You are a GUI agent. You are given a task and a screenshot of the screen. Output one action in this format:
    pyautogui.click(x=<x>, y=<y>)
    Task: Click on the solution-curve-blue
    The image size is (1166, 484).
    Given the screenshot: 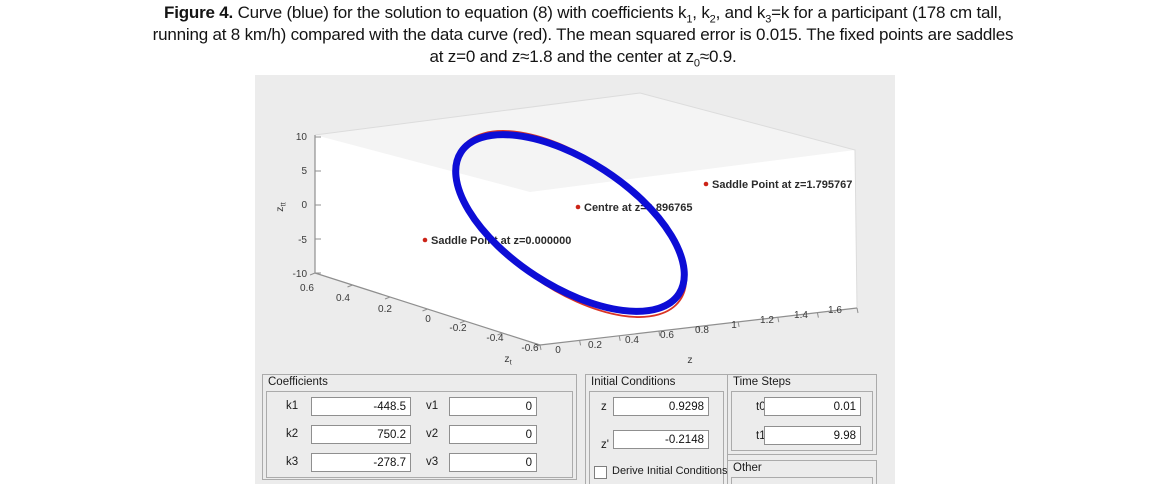 What is the action you would take?
    pyautogui.click(x=570, y=223)
    